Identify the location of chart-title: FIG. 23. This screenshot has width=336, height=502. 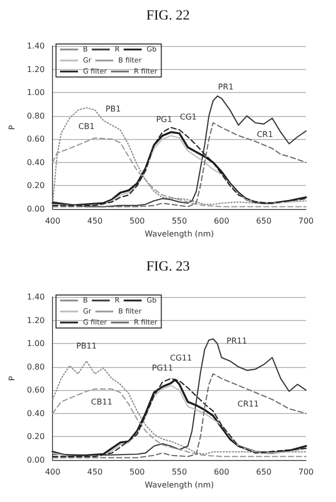
(168, 267).